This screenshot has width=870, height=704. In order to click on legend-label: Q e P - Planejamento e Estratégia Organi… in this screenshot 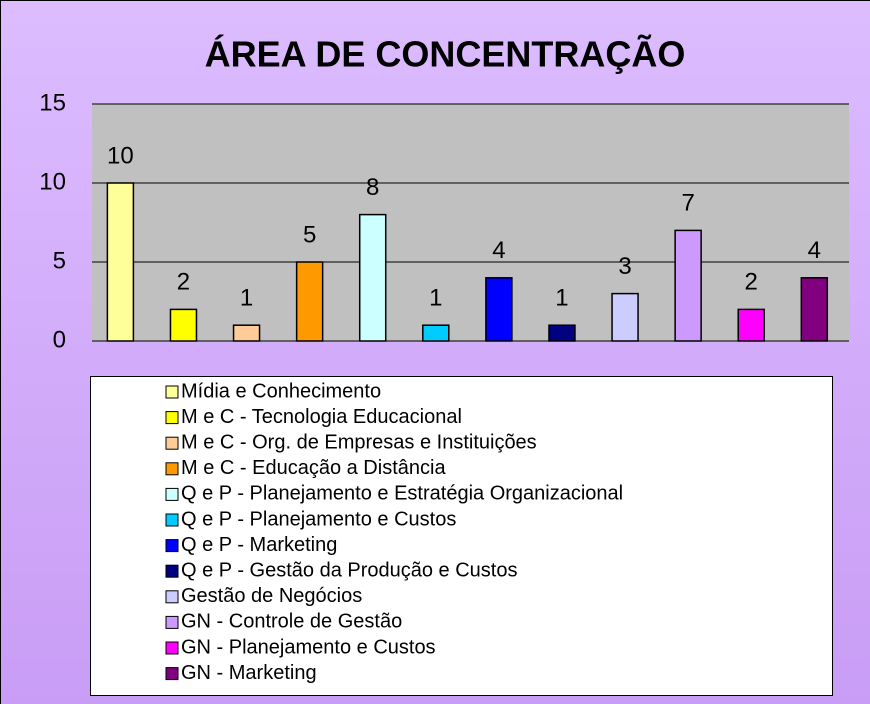, I will do `click(402, 494)`.